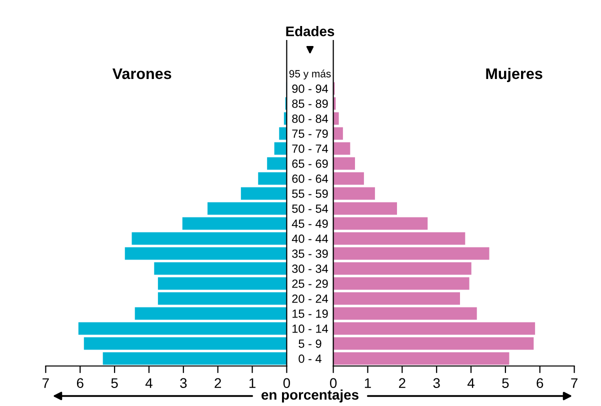 This screenshot has height=406, width=601. What do you see at coordinates (310, 134) in the screenshot?
I see `y-tick-label: 75 - 79` at bounding box center [310, 134].